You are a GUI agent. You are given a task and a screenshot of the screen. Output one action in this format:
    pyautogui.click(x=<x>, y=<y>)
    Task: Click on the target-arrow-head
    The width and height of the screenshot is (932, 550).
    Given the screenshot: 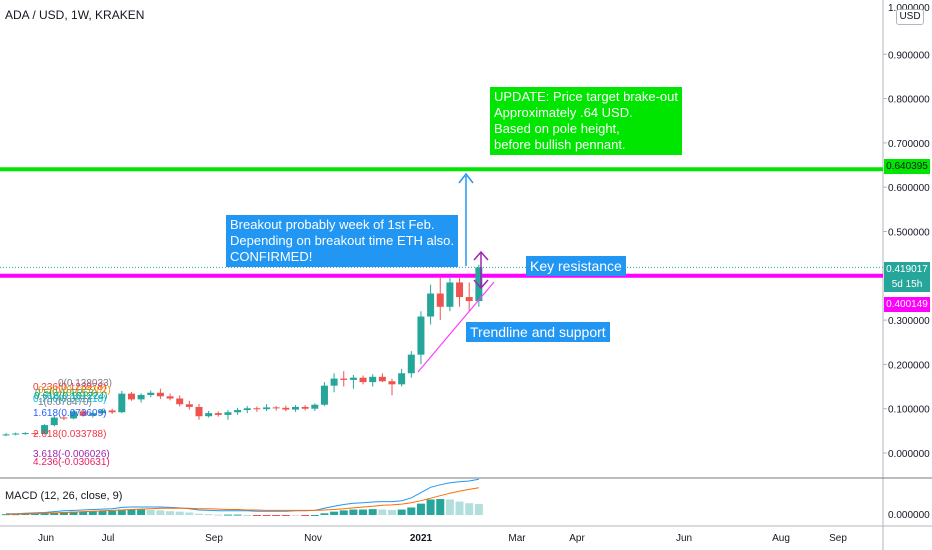 What is the action you would take?
    pyautogui.click(x=466, y=178)
    